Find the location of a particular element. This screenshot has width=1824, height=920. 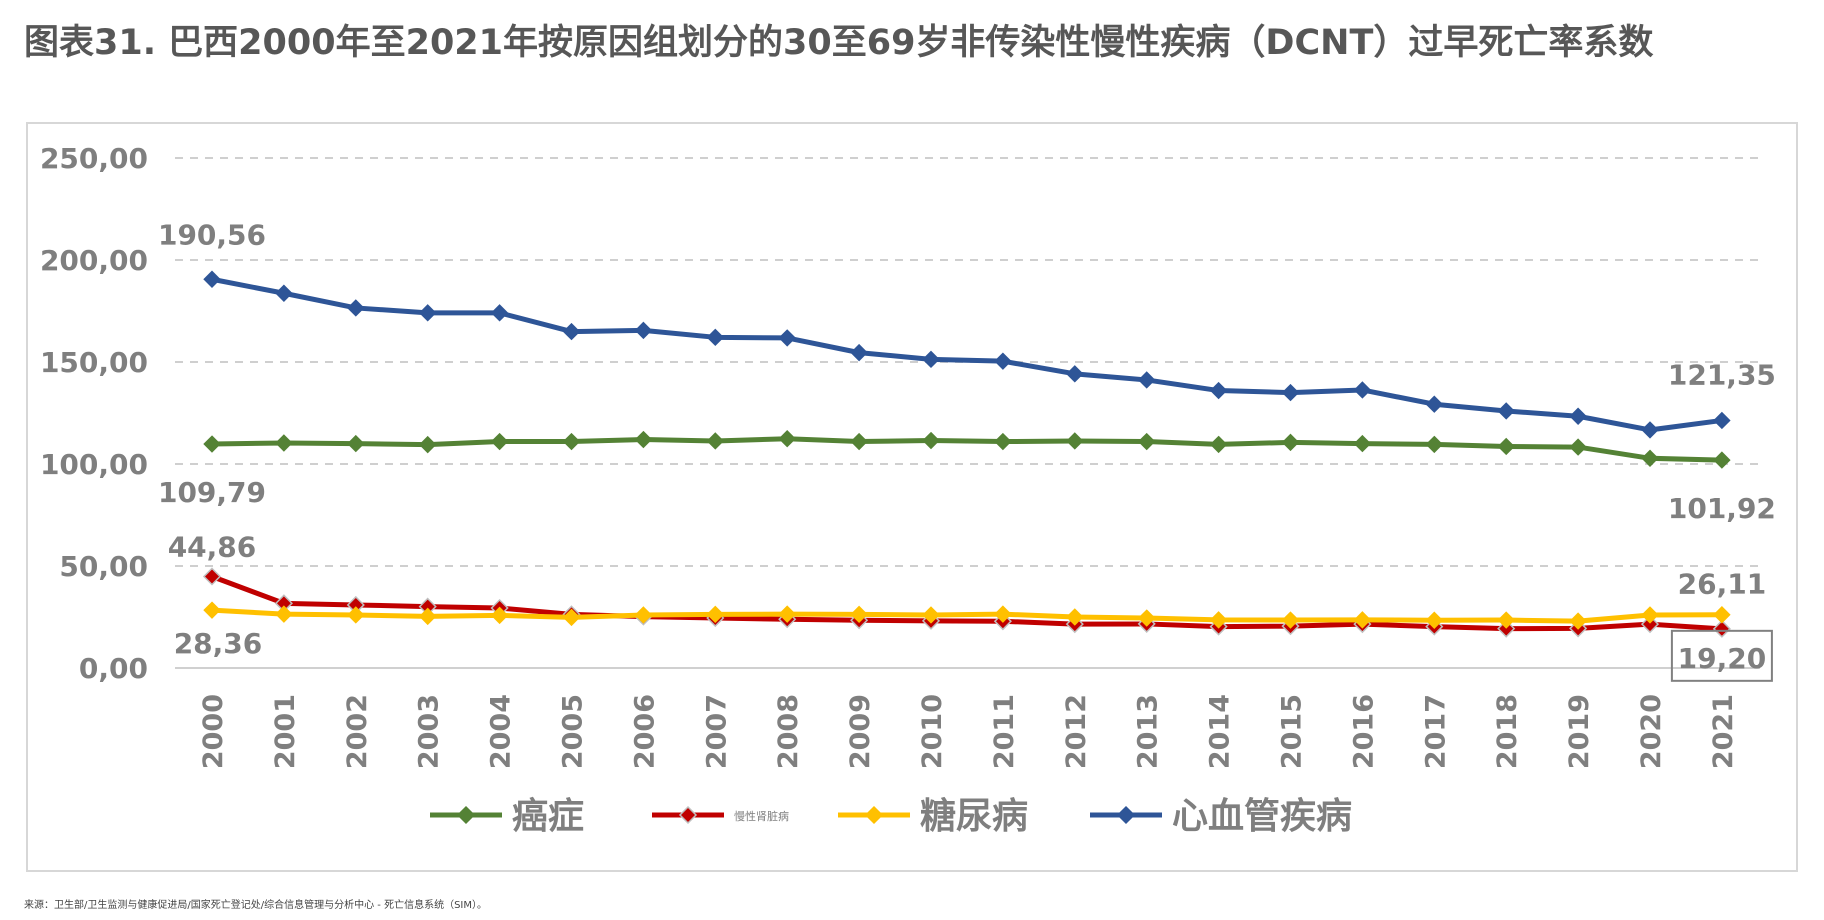

data-label-box is located at coordinates (1721, 655).